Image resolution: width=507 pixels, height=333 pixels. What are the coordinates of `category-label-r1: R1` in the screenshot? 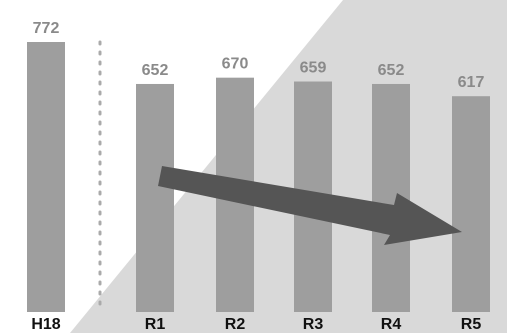 It's located at (155, 324).